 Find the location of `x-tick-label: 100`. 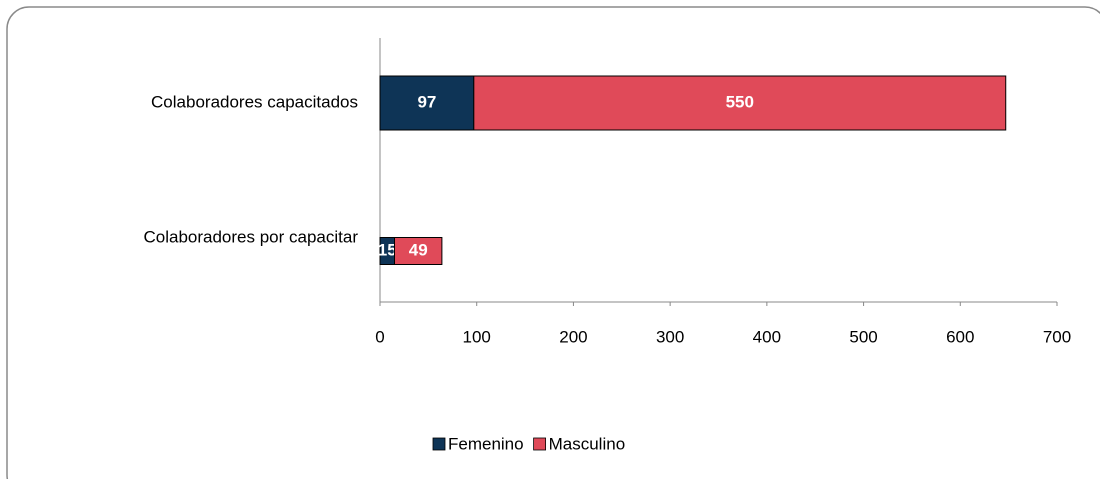

x-tick-label: 100 is located at coordinates (477, 336).